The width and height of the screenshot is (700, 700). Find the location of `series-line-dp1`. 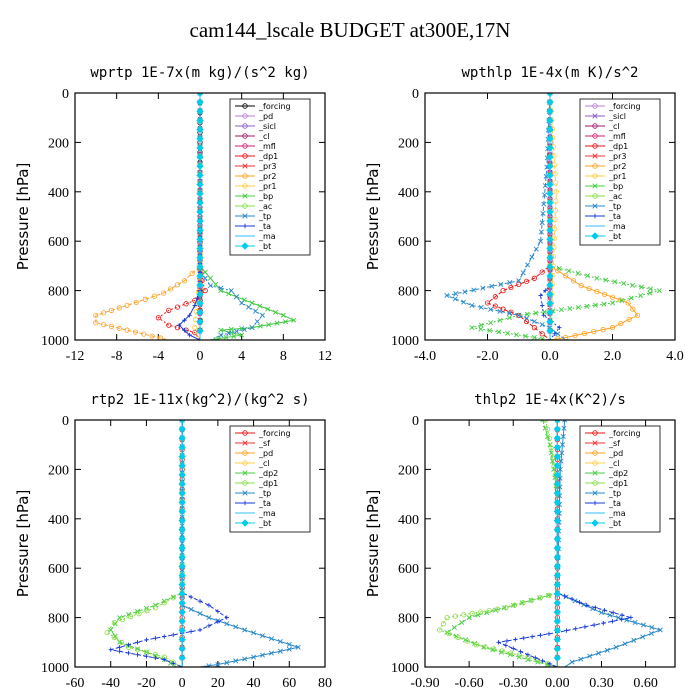

series-line-dp1 is located at coordinates (144, 543).